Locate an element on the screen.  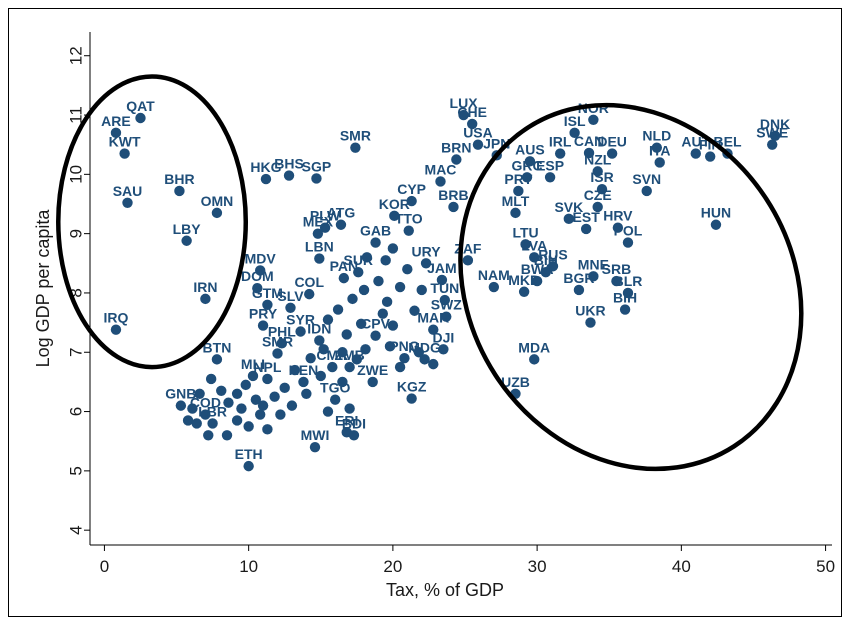
point-label: BRN is located at coordinates (456, 148).